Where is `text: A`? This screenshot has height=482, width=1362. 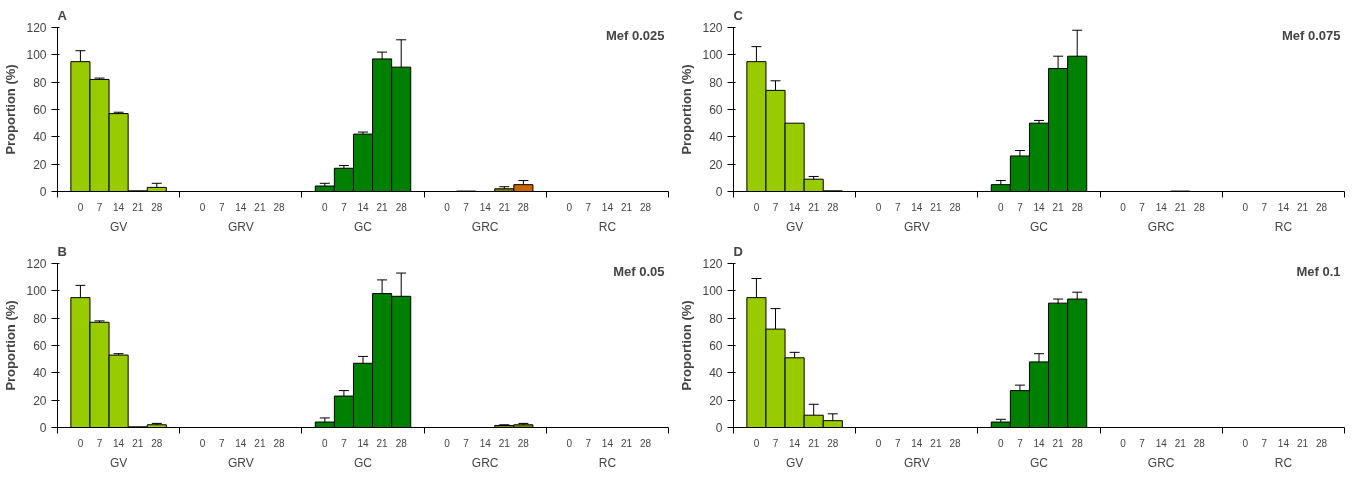 text: A is located at coordinates (62, 15).